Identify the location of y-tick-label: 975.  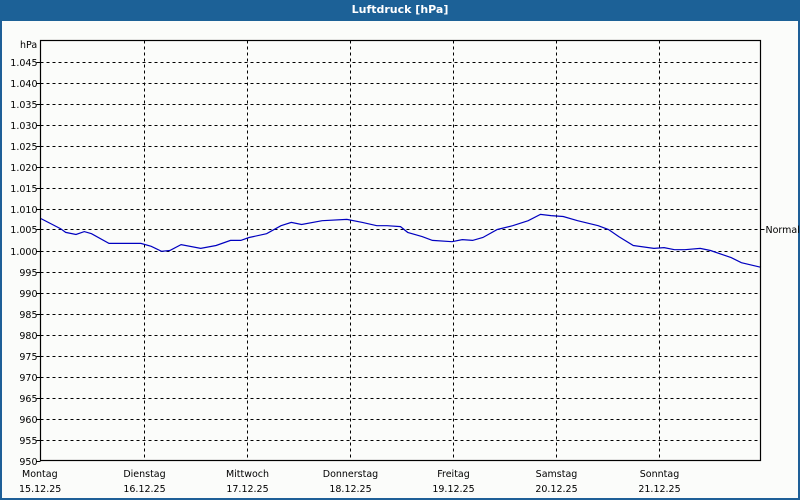
(28, 357).